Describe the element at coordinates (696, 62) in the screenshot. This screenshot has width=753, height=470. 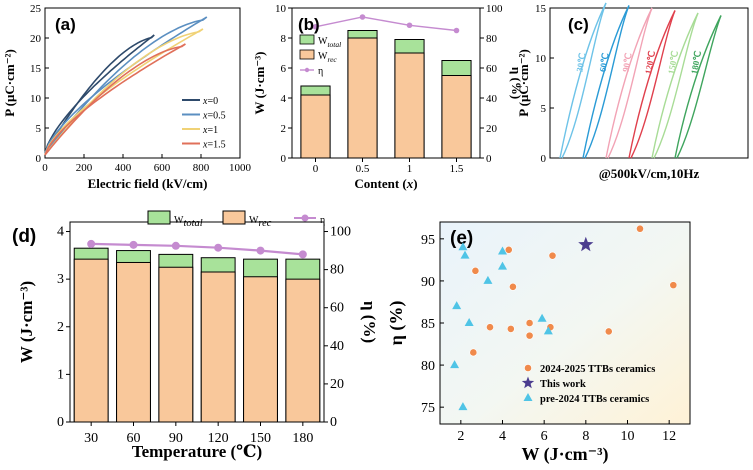
I see `loop-label: 180℃` at that location.